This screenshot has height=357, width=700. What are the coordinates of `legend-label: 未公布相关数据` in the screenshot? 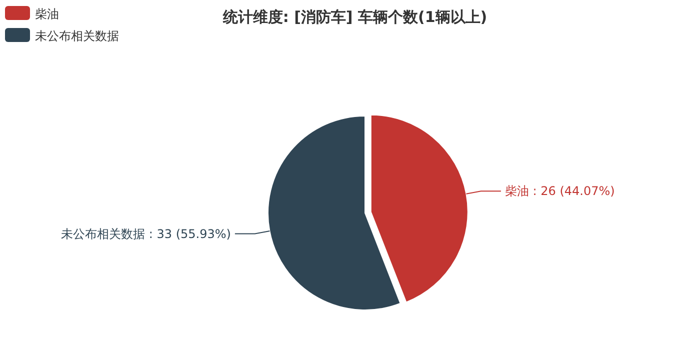 It's located at (77, 36).